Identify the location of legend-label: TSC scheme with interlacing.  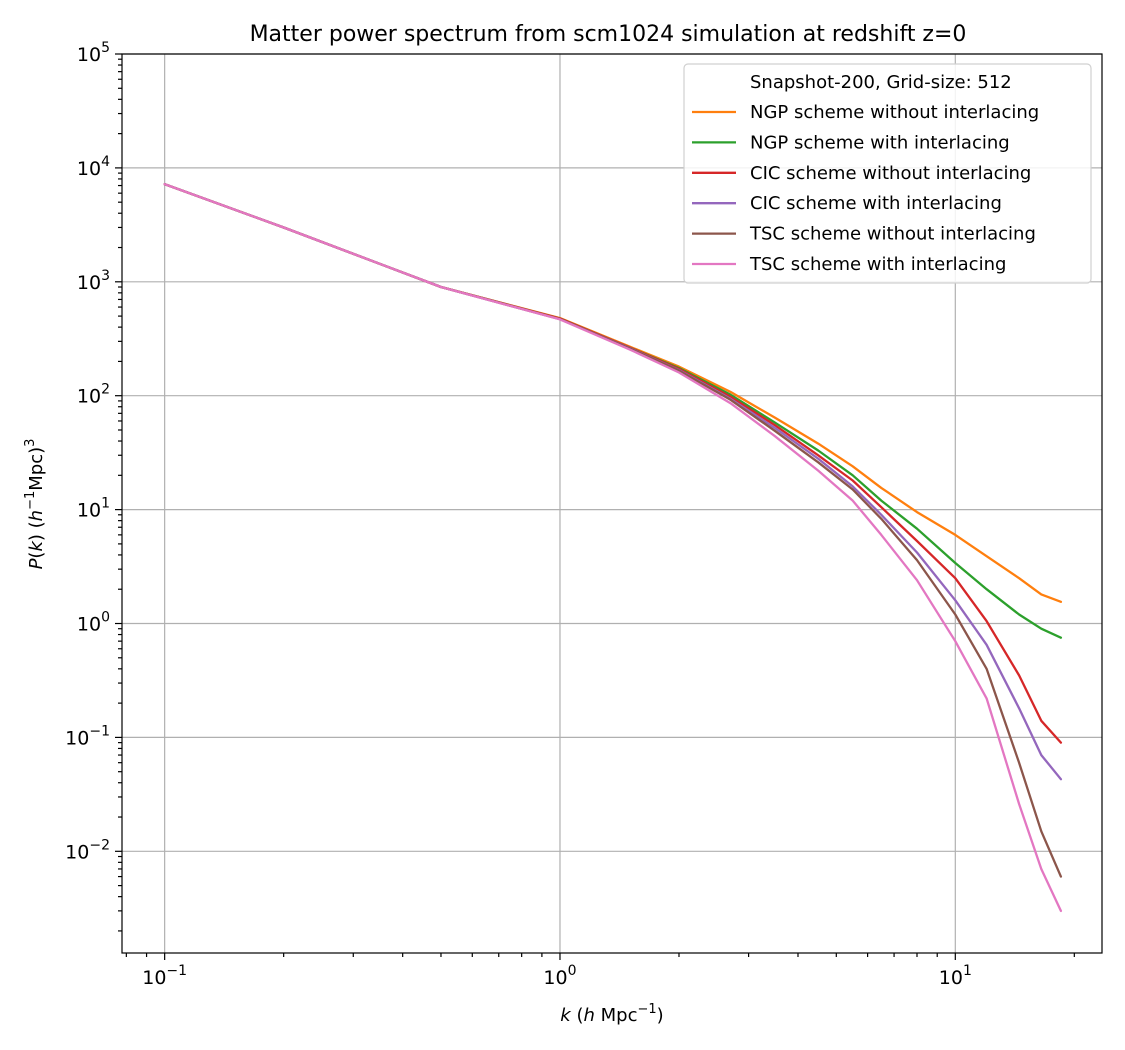
(877, 264).